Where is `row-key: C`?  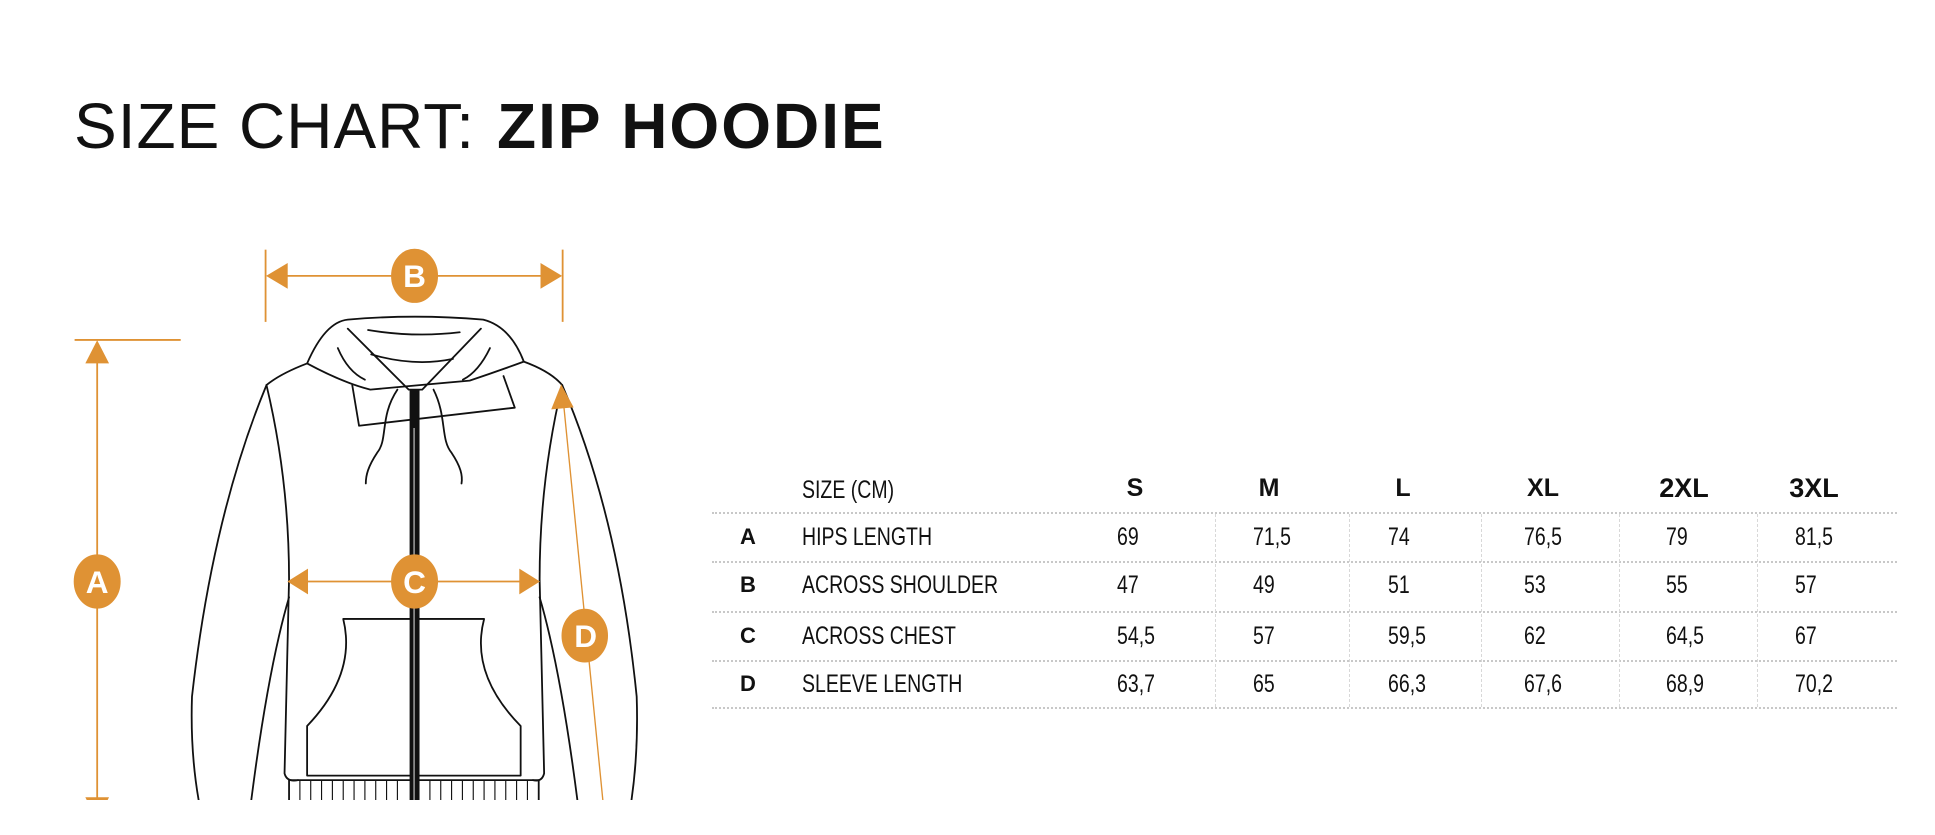
row-key: C is located at coordinates (748, 635).